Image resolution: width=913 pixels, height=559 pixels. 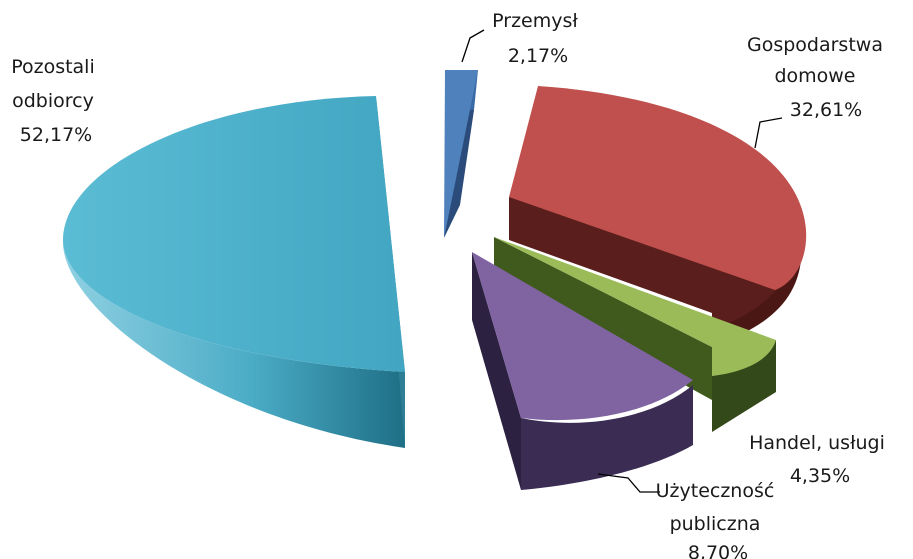 What do you see at coordinates (538, 38) in the screenshot?
I see `slice-label-przemysl: Przemysł 2,17%` at bounding box center [538, 38].